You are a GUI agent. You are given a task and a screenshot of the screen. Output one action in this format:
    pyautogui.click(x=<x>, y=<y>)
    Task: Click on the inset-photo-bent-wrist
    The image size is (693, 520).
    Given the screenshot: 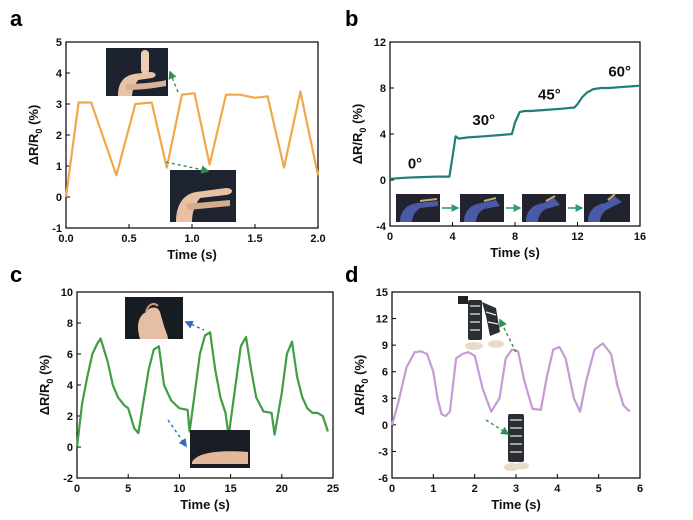 What is the action you would take?
    pyautogui.click(x=154, y=318)
    